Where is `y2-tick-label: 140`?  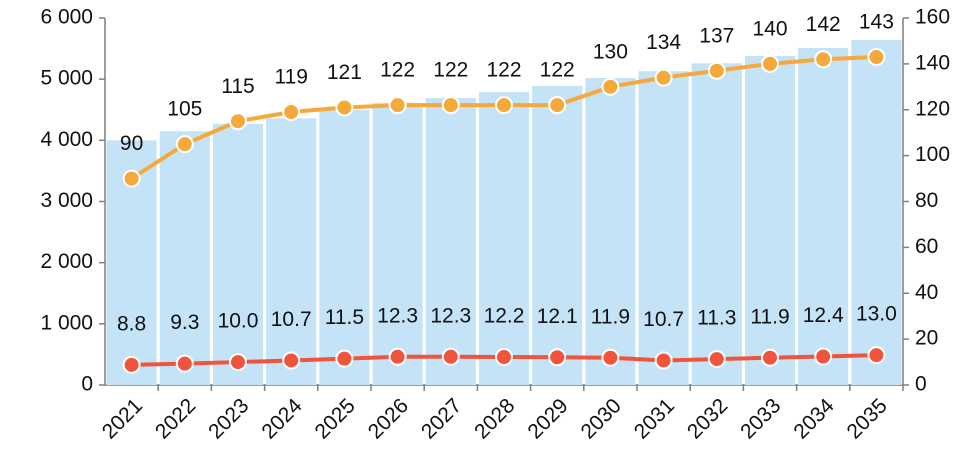 y2-tick-label: 140 is located at coordinates (932, 62).